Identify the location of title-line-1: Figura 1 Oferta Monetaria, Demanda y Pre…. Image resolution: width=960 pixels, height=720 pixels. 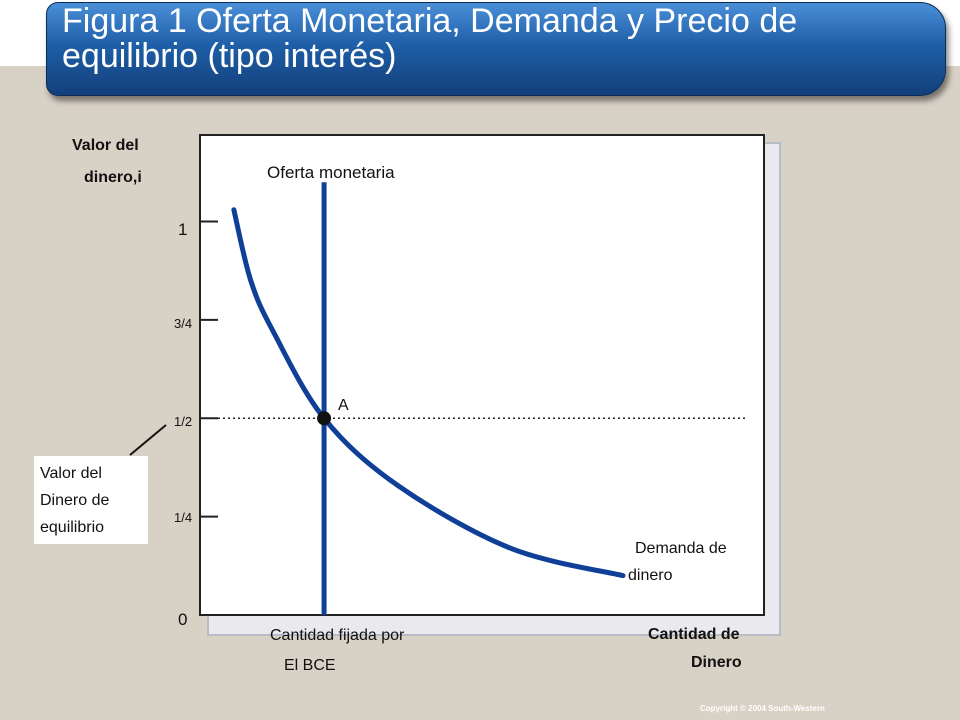
(430, 21).